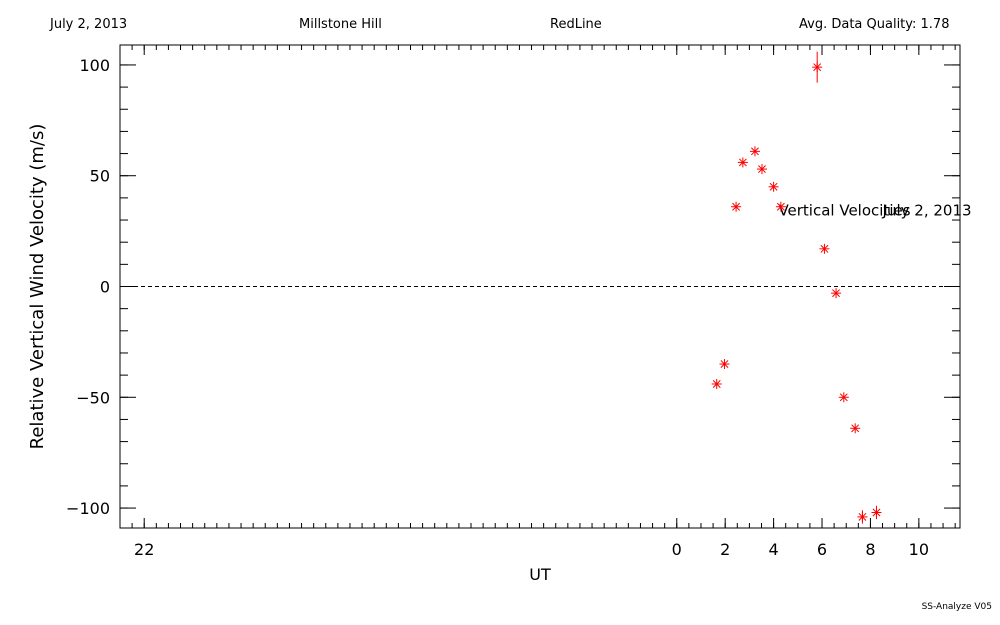 The height and width of the screenshot is (625, 1000). What do you see at coordinates (540, 574) in the screenshot?
I see `x-axis-label: UT` at bounding box center [540, 574].